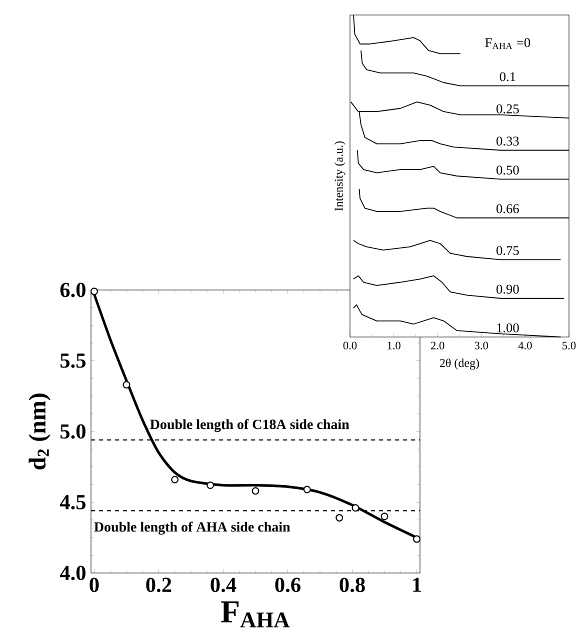 The image size is (579, 633). What do you see at coordinates (507, 289) in the screenshot?
I see `series-label: 0.90` at bounding box center [507, 289].